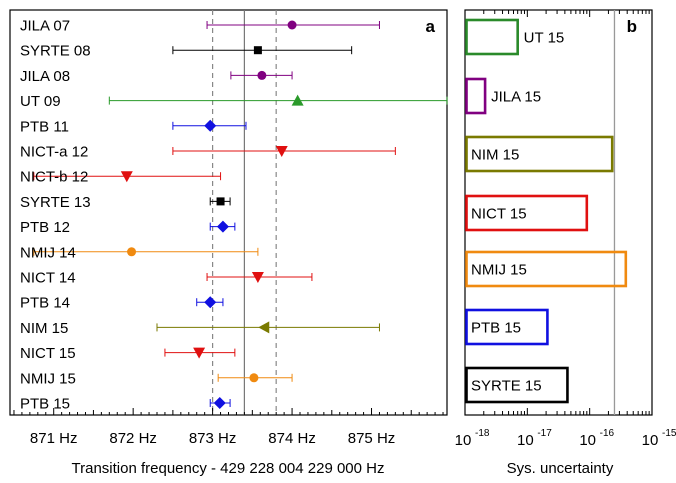 The width and height of the screenshot is (676, 483). Describe the element at coordinates (228, 427) in the screenshot. I see `x-axis-ticks: 871 Hz 872 Hz 873 Hz 874 Hz 875 Hz` at that location.